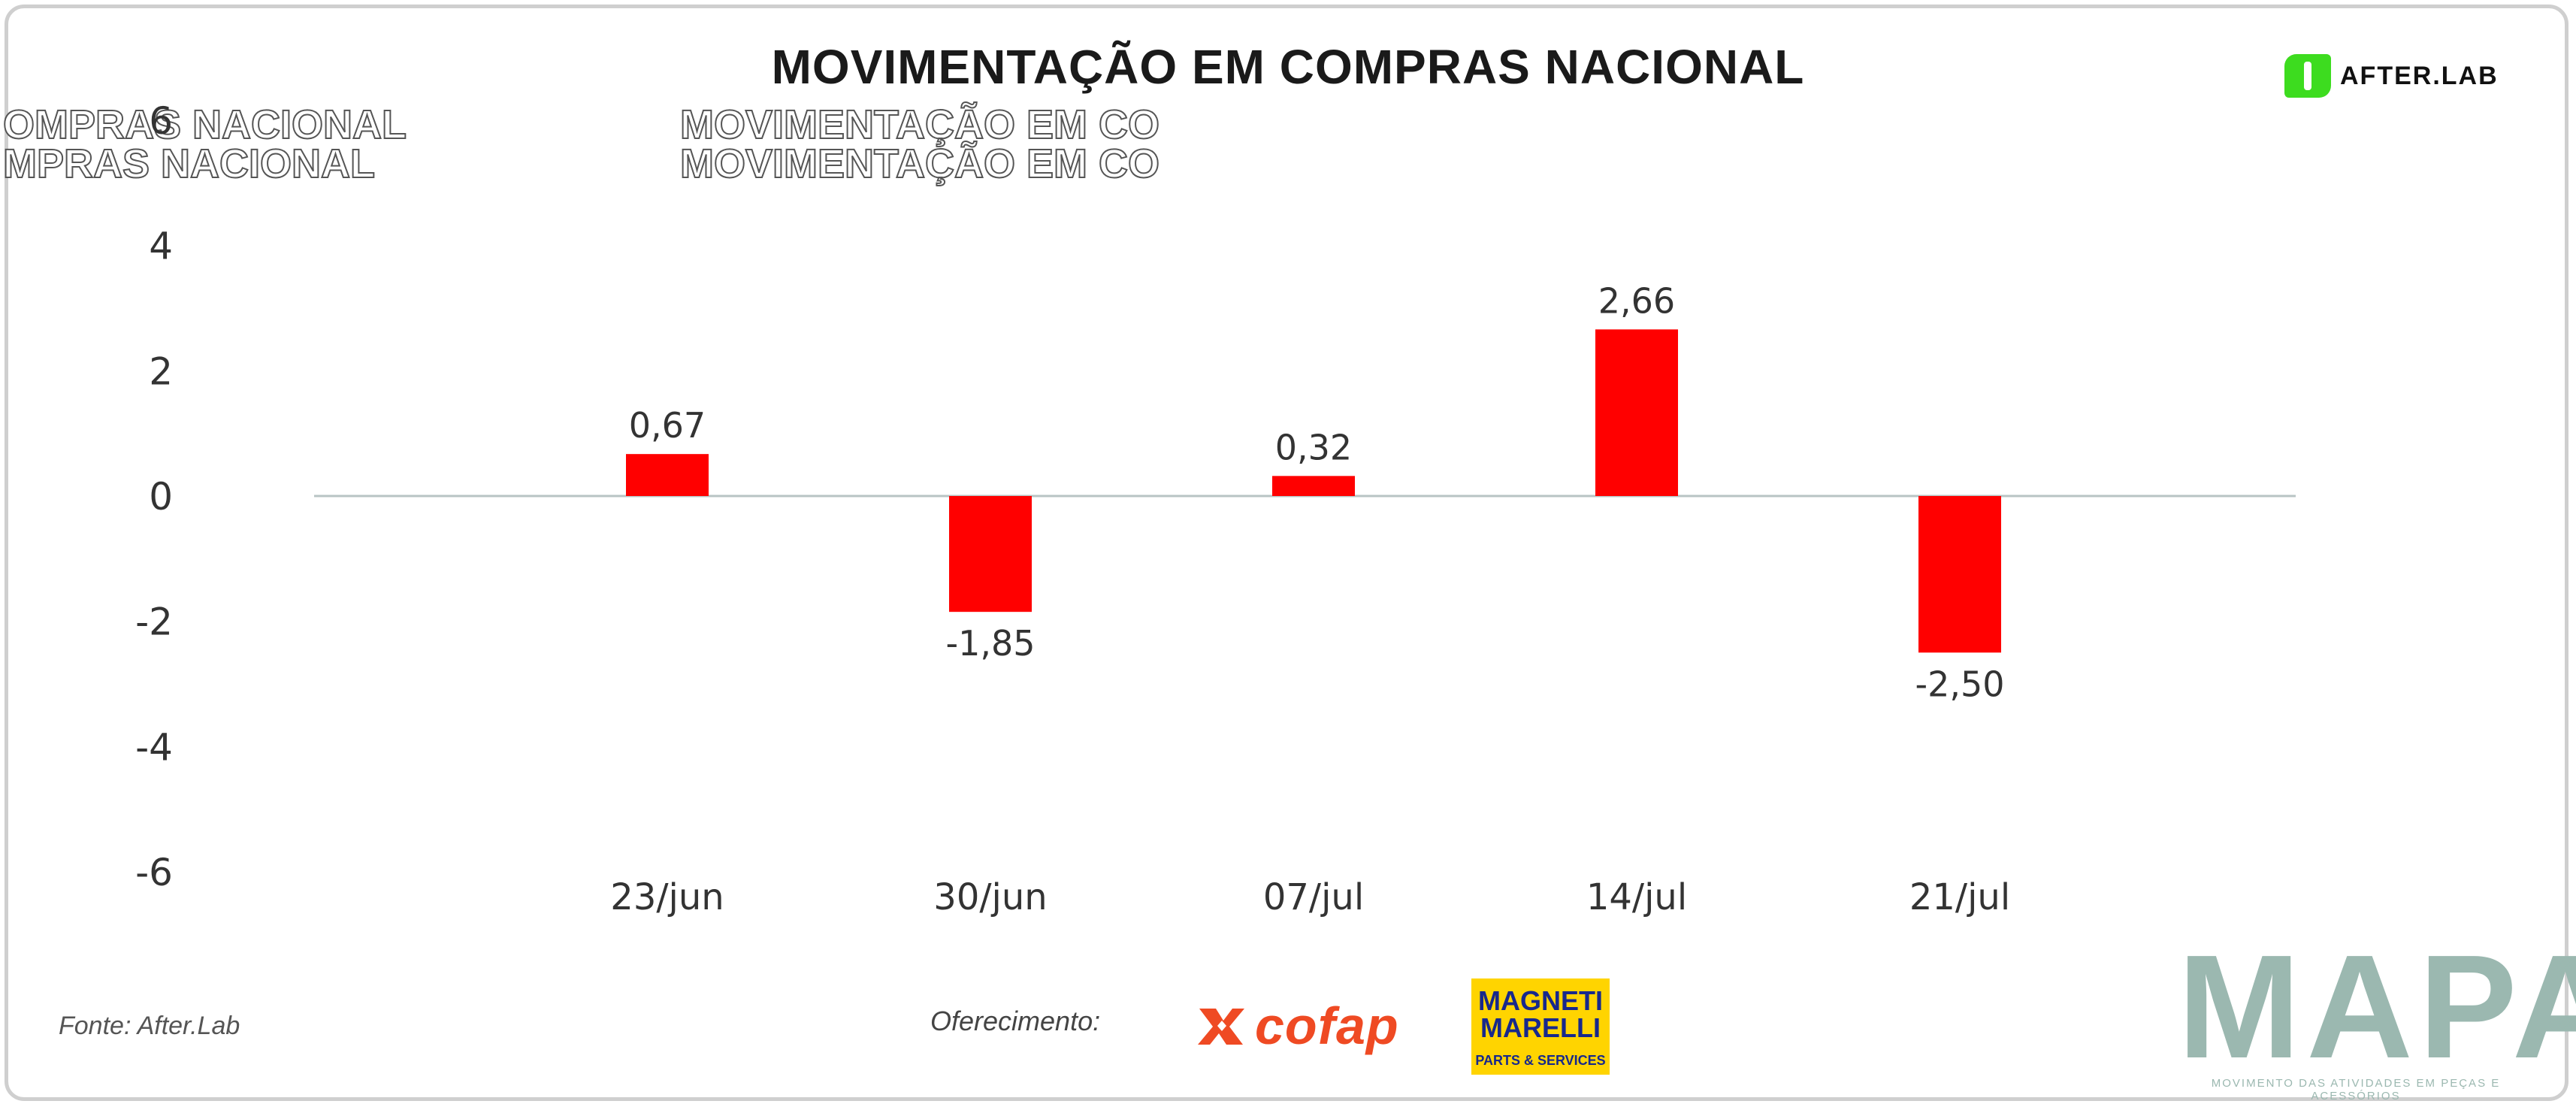  I want to click on magneti-line3: PARTS & SERVICES, so click(1541, 1061).